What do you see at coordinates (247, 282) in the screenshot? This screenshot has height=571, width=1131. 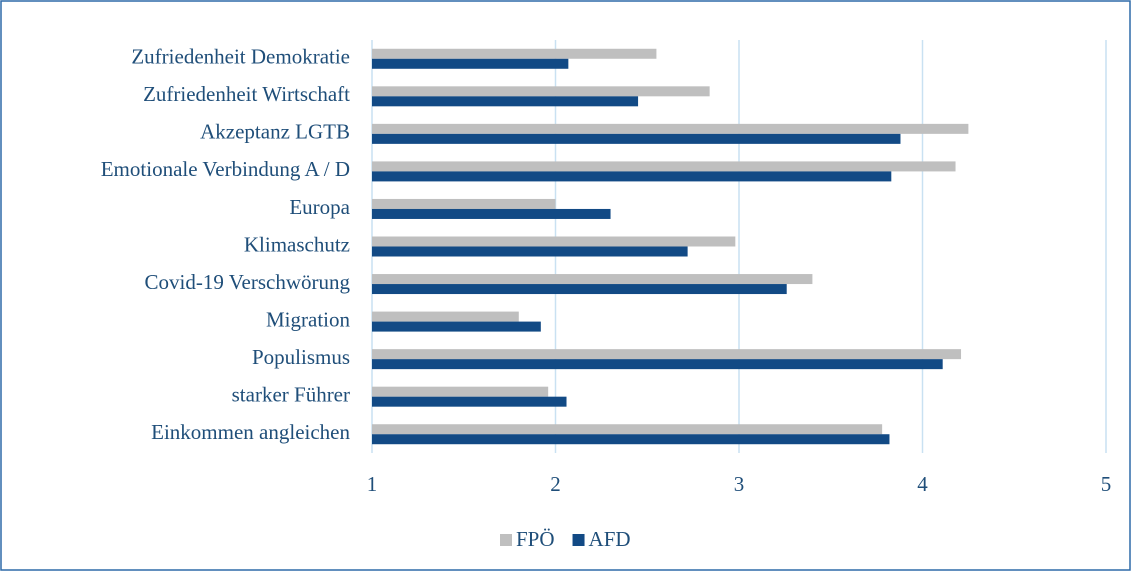 I see `y-tick-label: Covid-19 Verschwörung` at bounding box center [247, 282].